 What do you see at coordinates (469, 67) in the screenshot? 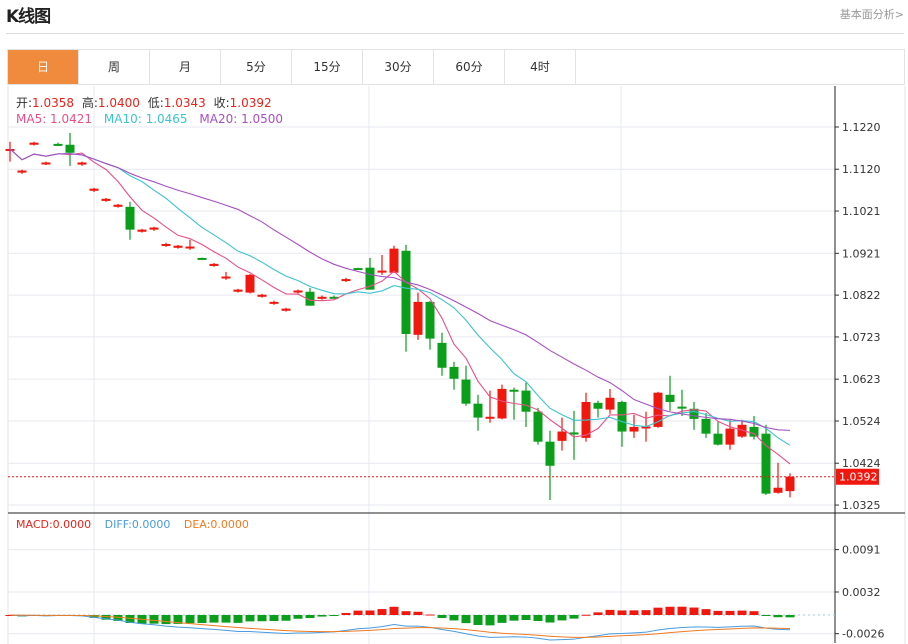
I see `tab-60min: 60分` at bounding box center [469, 67].